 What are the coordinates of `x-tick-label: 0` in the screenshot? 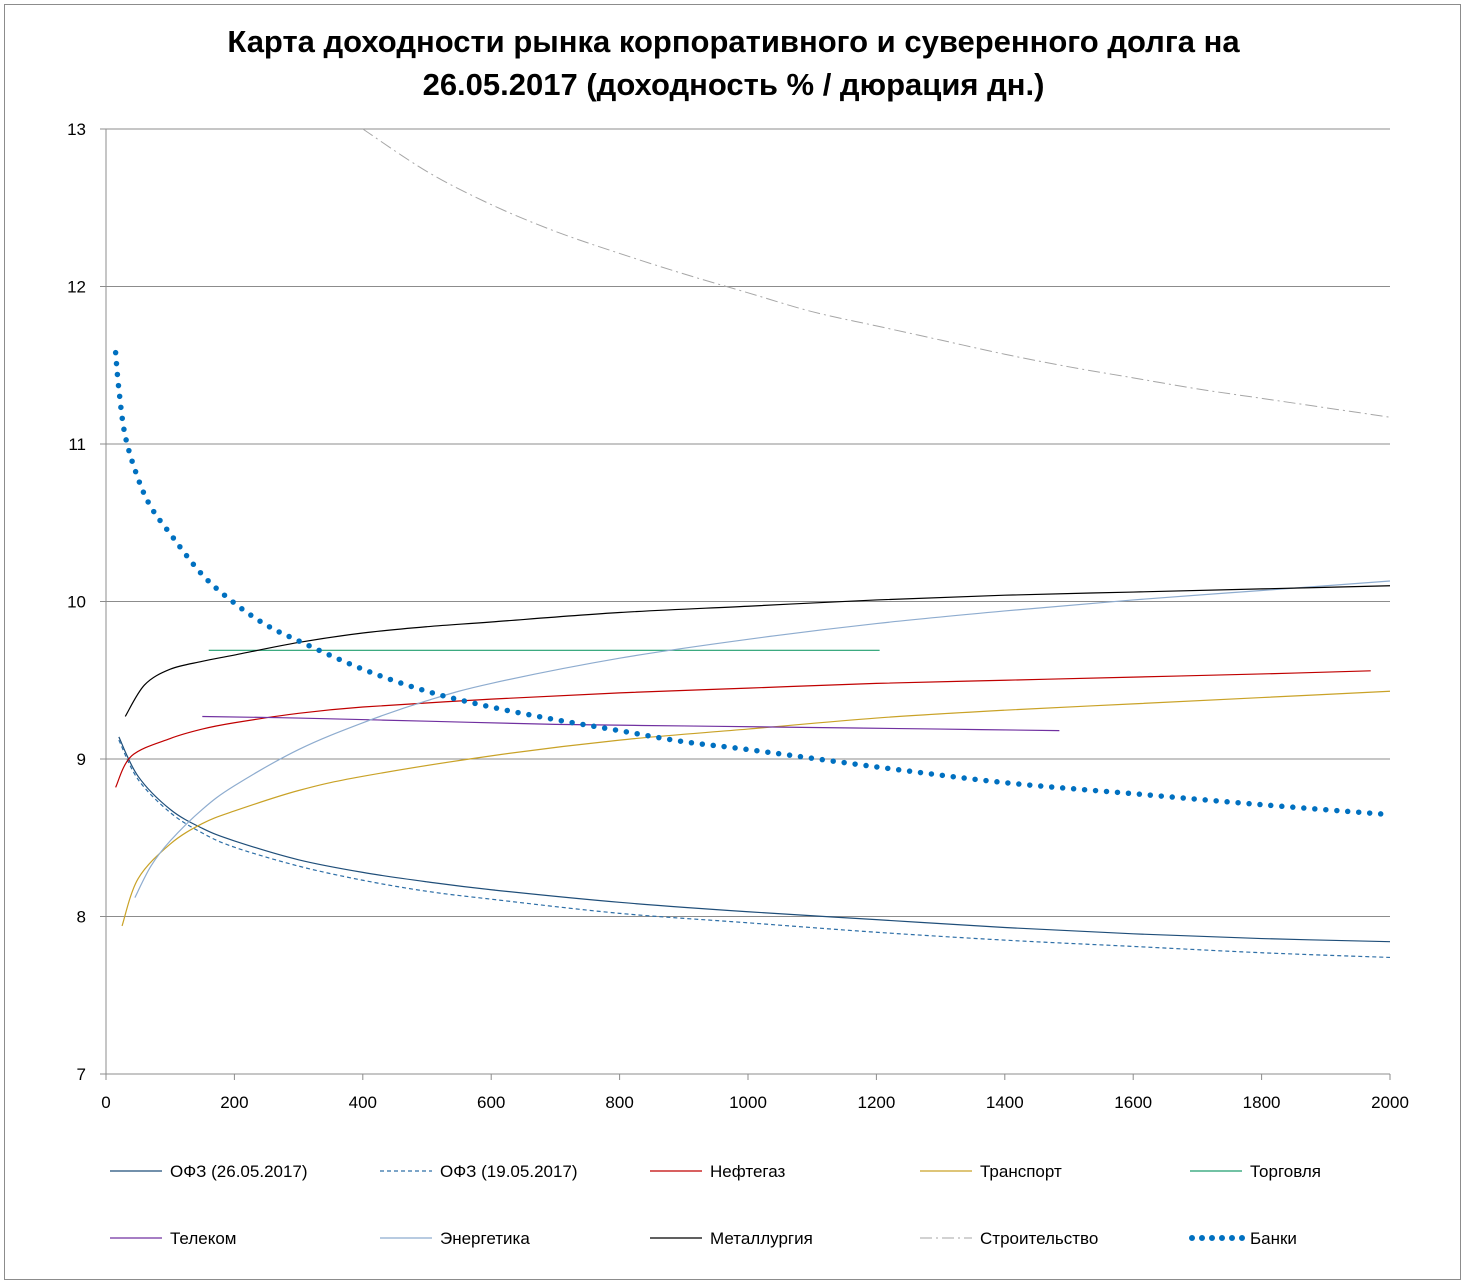 It's located at (105, 1102).